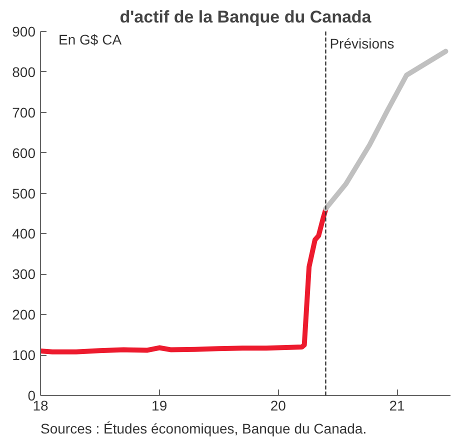 The image size is (470, 441). What do you see at coordinates (24, 32) in the screenshot?
I see `y-tick-label: 900` at bounding box center [24, 32].